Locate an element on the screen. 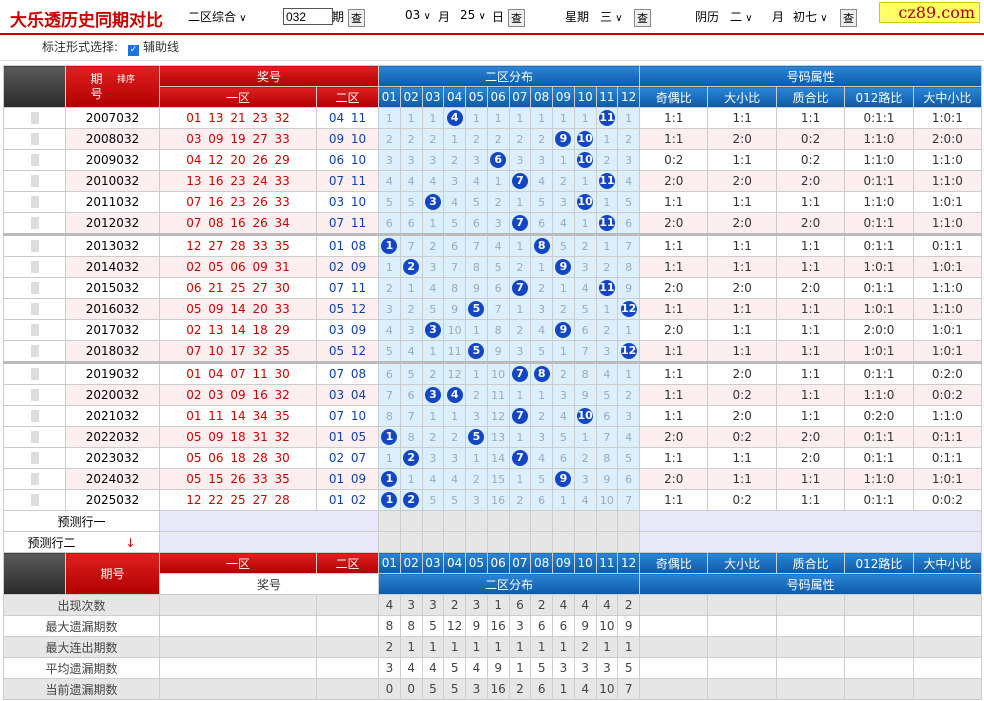  lunar-month-select: 二 is located at coordinates (741, 16).